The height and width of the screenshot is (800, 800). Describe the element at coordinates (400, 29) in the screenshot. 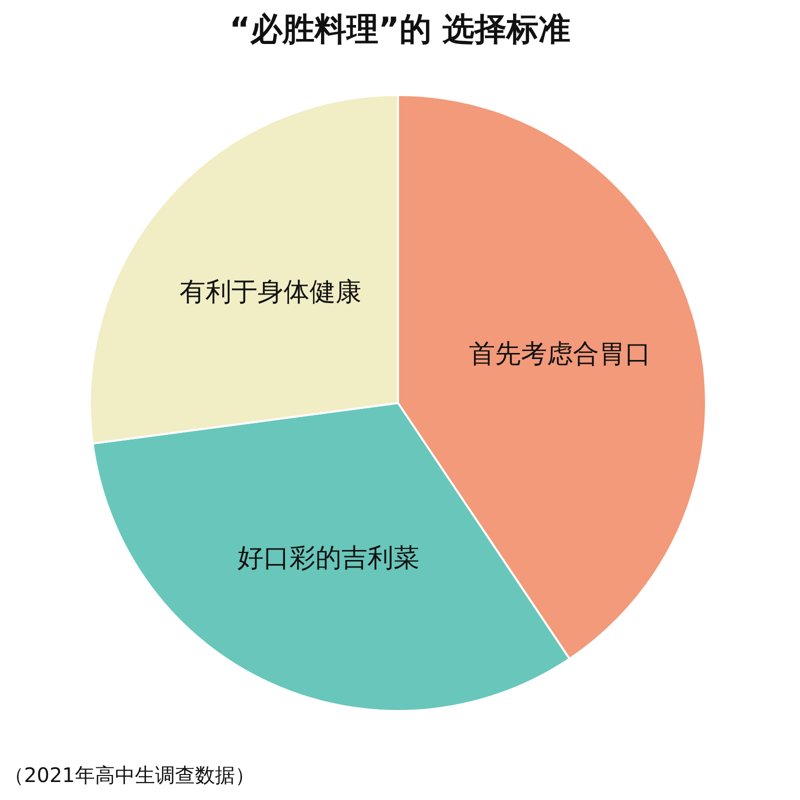

I see `chart-title: “必胜料理”的 选择标准` at that location.